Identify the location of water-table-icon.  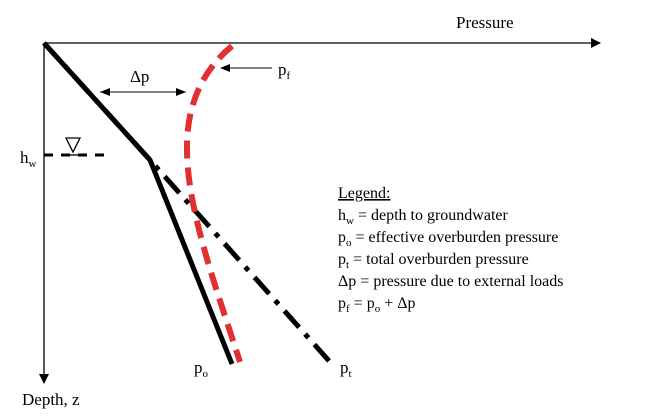
(73, 145).